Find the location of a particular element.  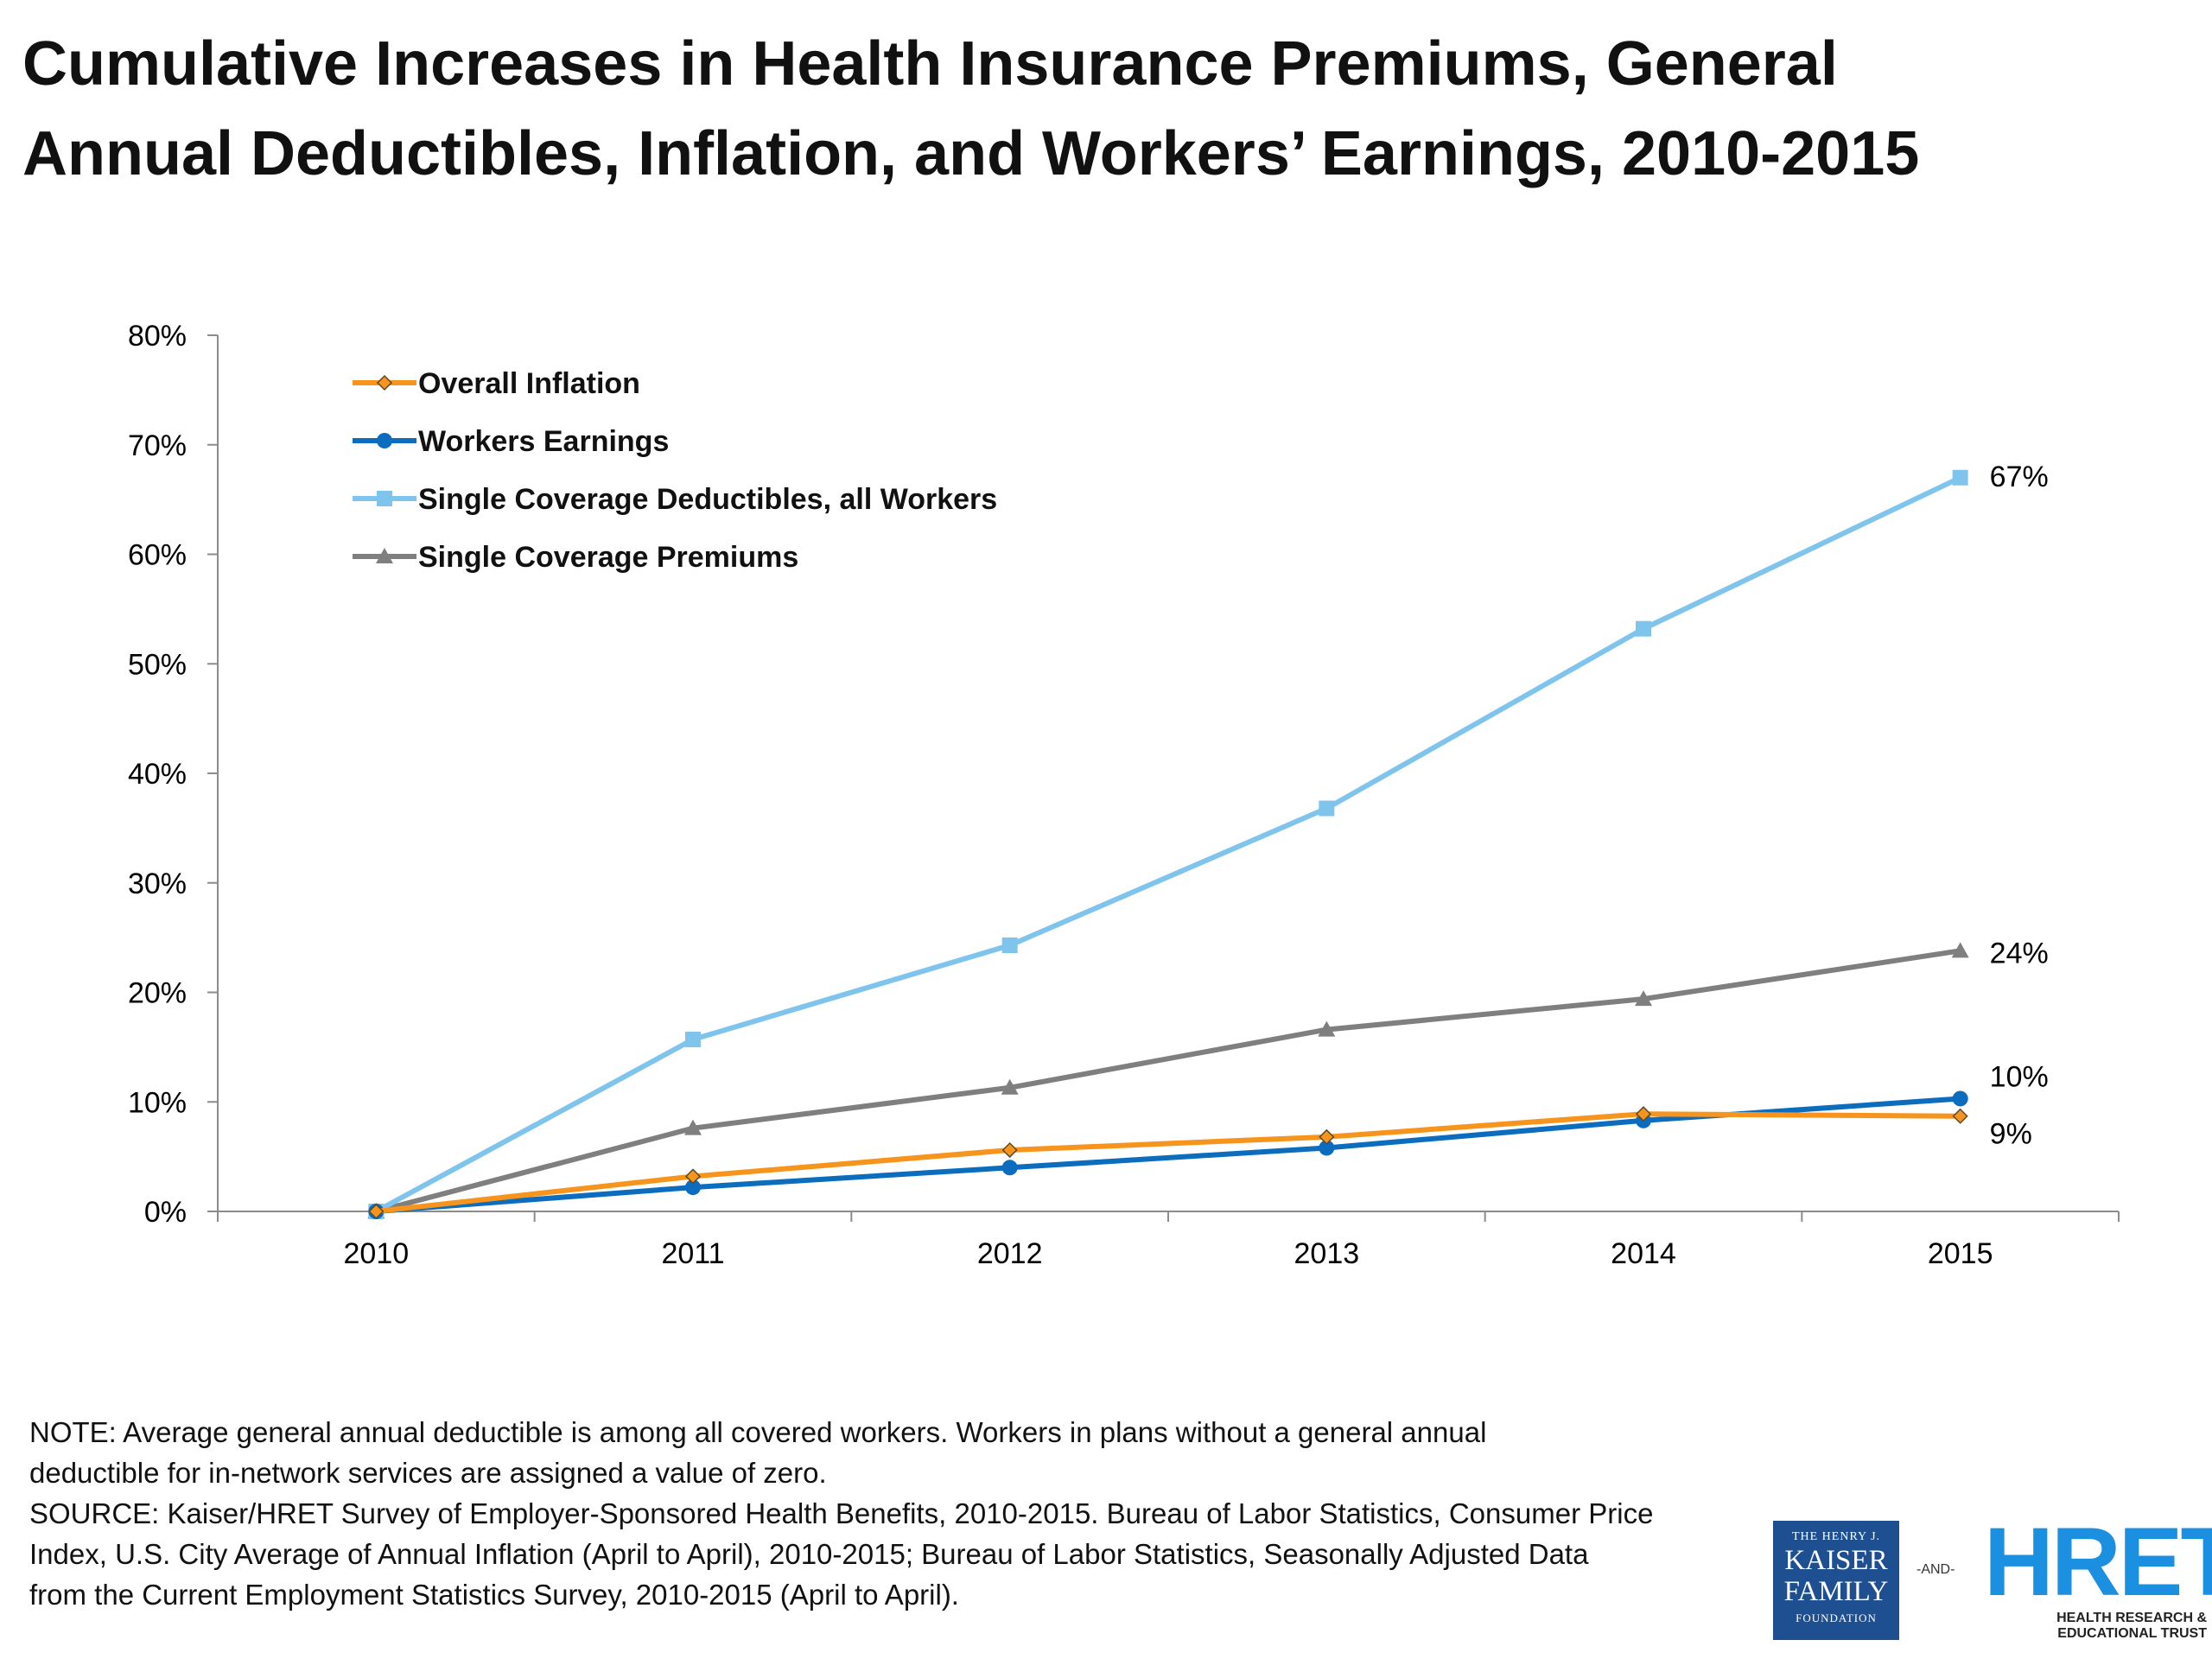

y-tick-label: 40% is located at coordinates (157, 774).